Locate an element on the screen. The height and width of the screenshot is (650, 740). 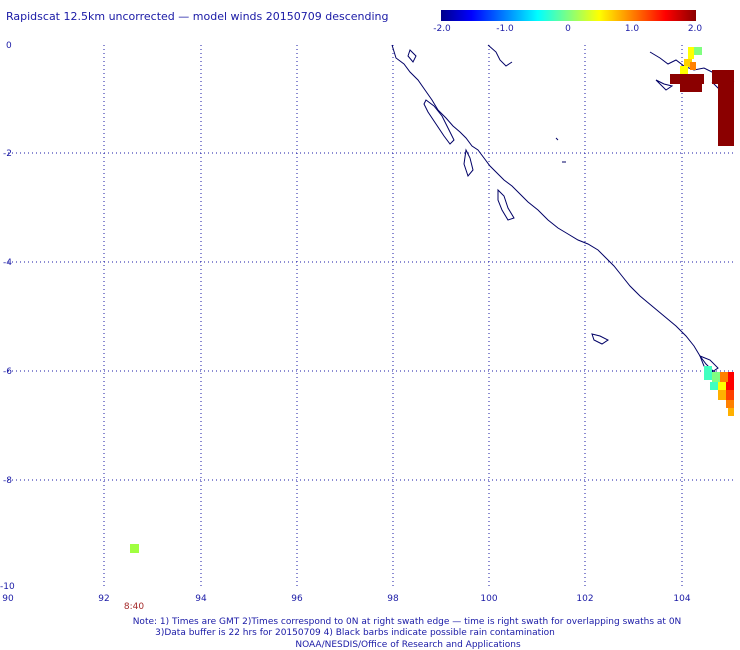
x-tick-100: 100 is located at coordinates (488, 599).